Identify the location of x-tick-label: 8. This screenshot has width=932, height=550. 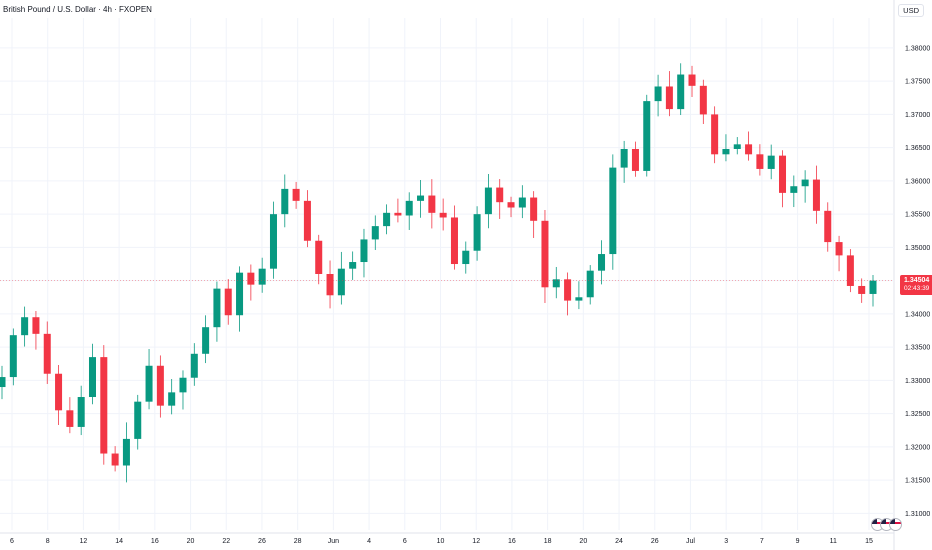
(48, 541).